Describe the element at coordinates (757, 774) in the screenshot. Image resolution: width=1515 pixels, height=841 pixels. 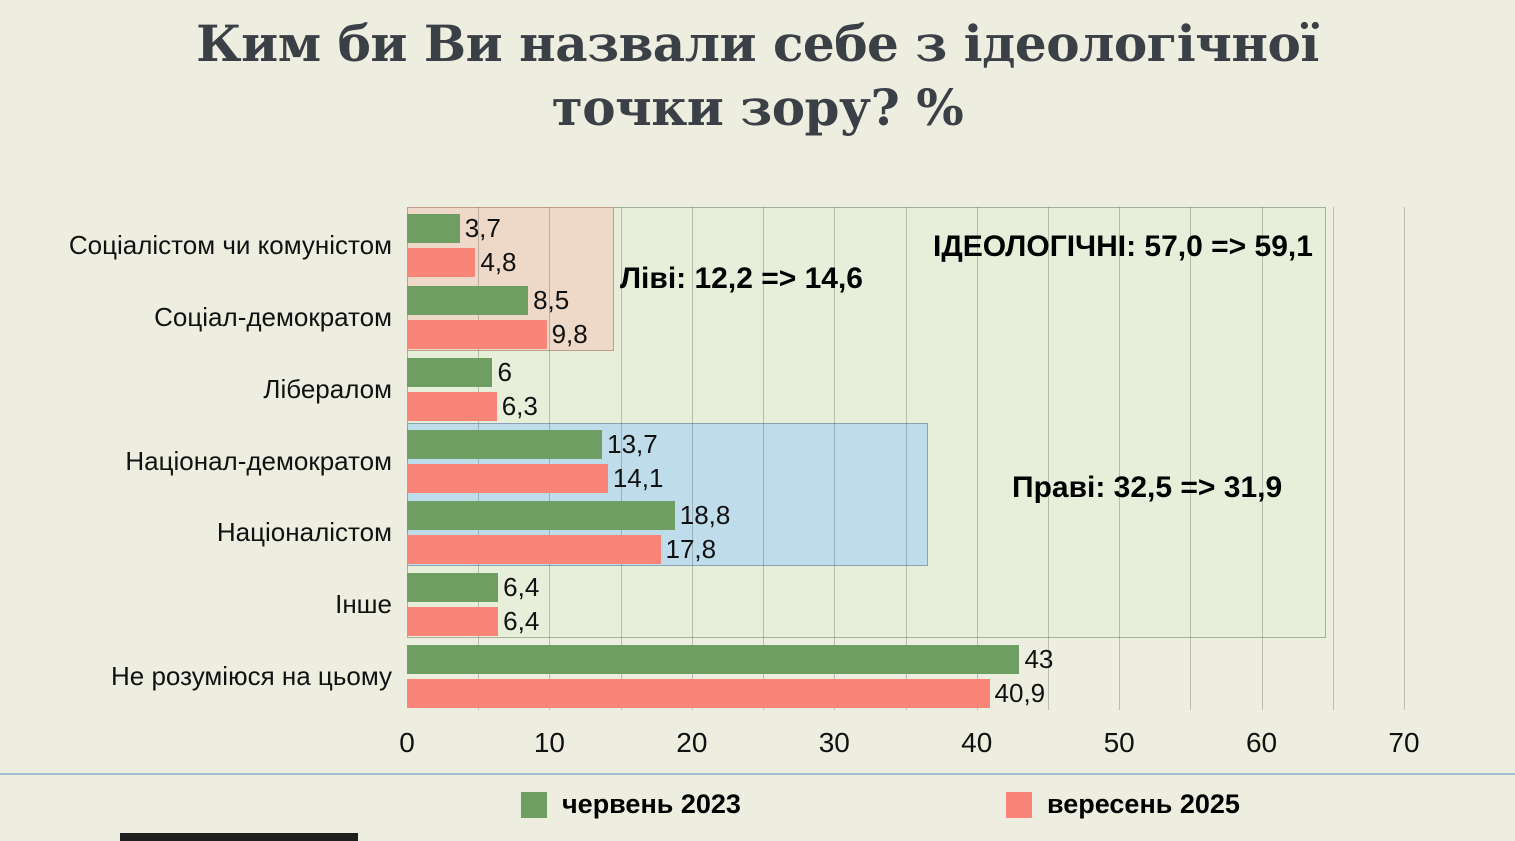
I see `divider-line` at that location.